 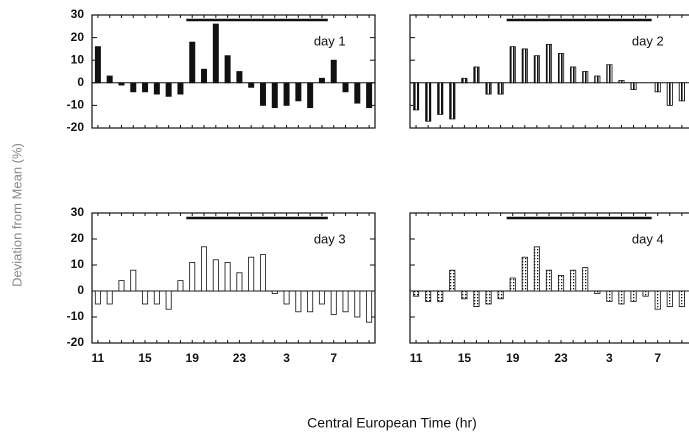 I want to click on y-axis-label: Deviation from Mean (%), so click(x=16, y=215).